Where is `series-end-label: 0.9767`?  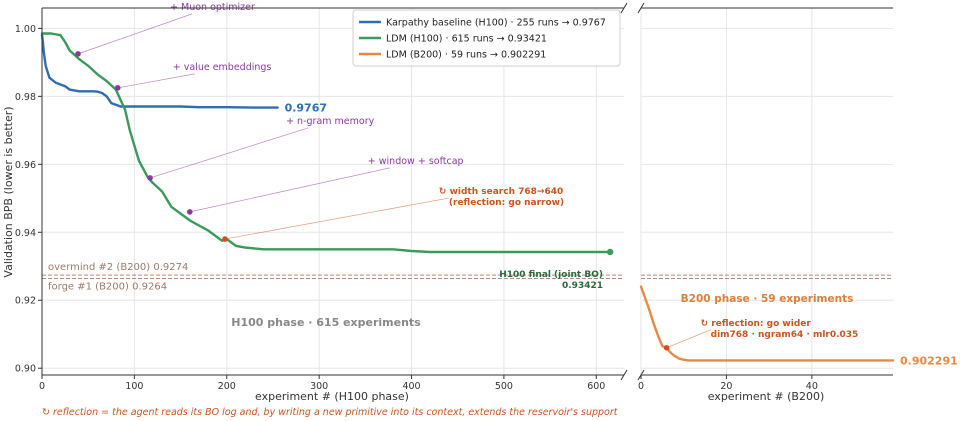
series-end-label: 0.9767 is located at coordinates (306, 108).